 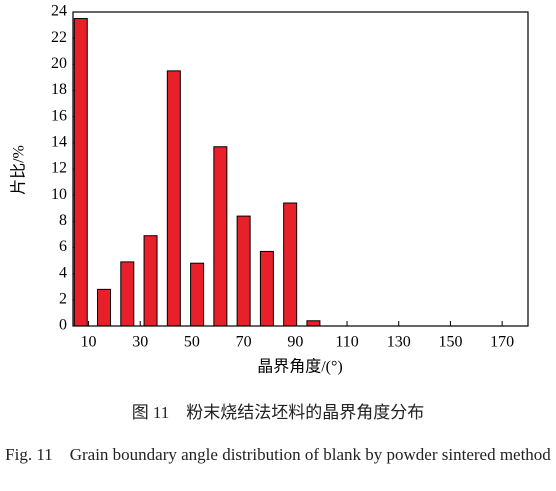 What do you see at coordinates (399, 342) in the screenshot?
I see `x-tick-label: 130` at bounding box center [399, 342].